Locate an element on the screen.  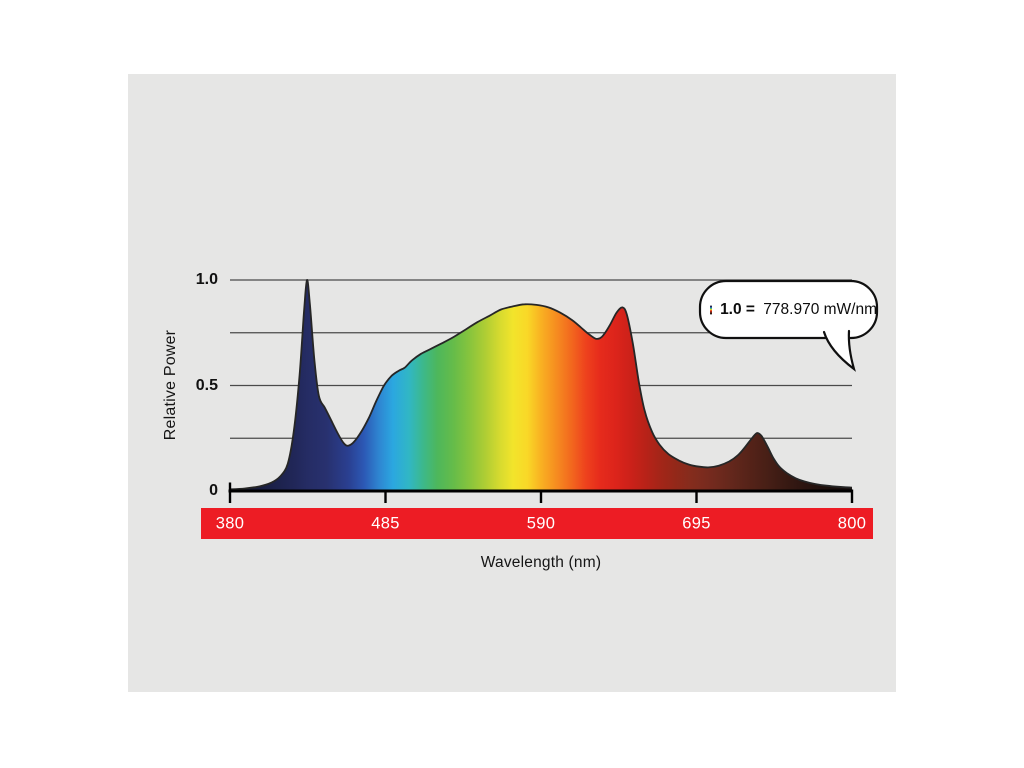
y-axis-tick-label: 0.5 is located at coordinates (206, 385).